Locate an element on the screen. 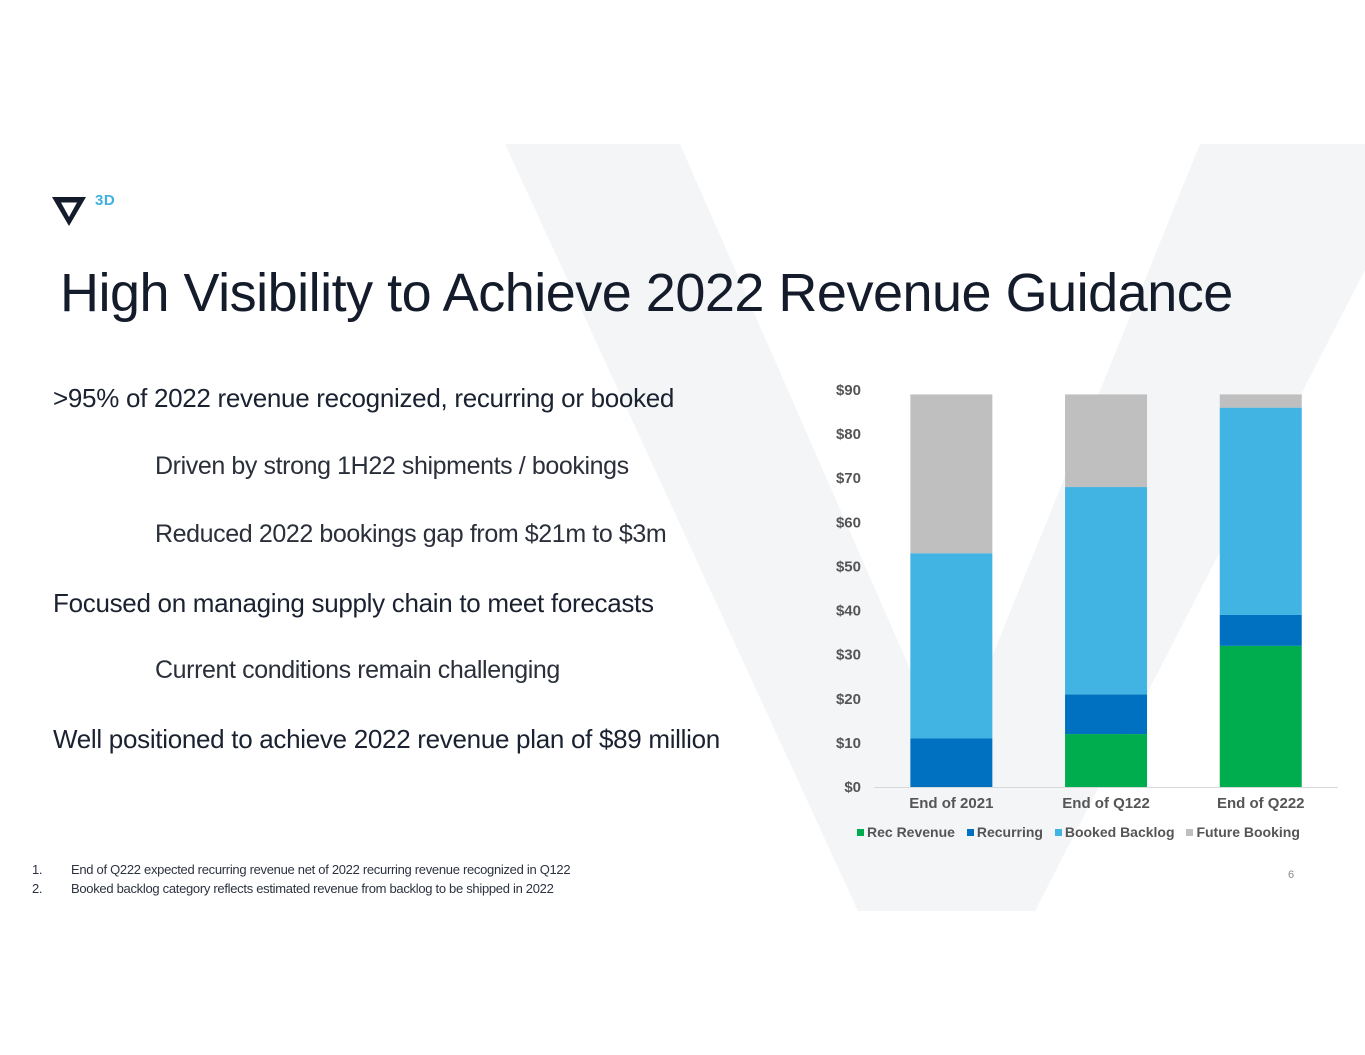 The width and height of the screenshot is (1365, 1055). bullet-subitem: Current conditions remain challenging is located at coordinates (357, 670).